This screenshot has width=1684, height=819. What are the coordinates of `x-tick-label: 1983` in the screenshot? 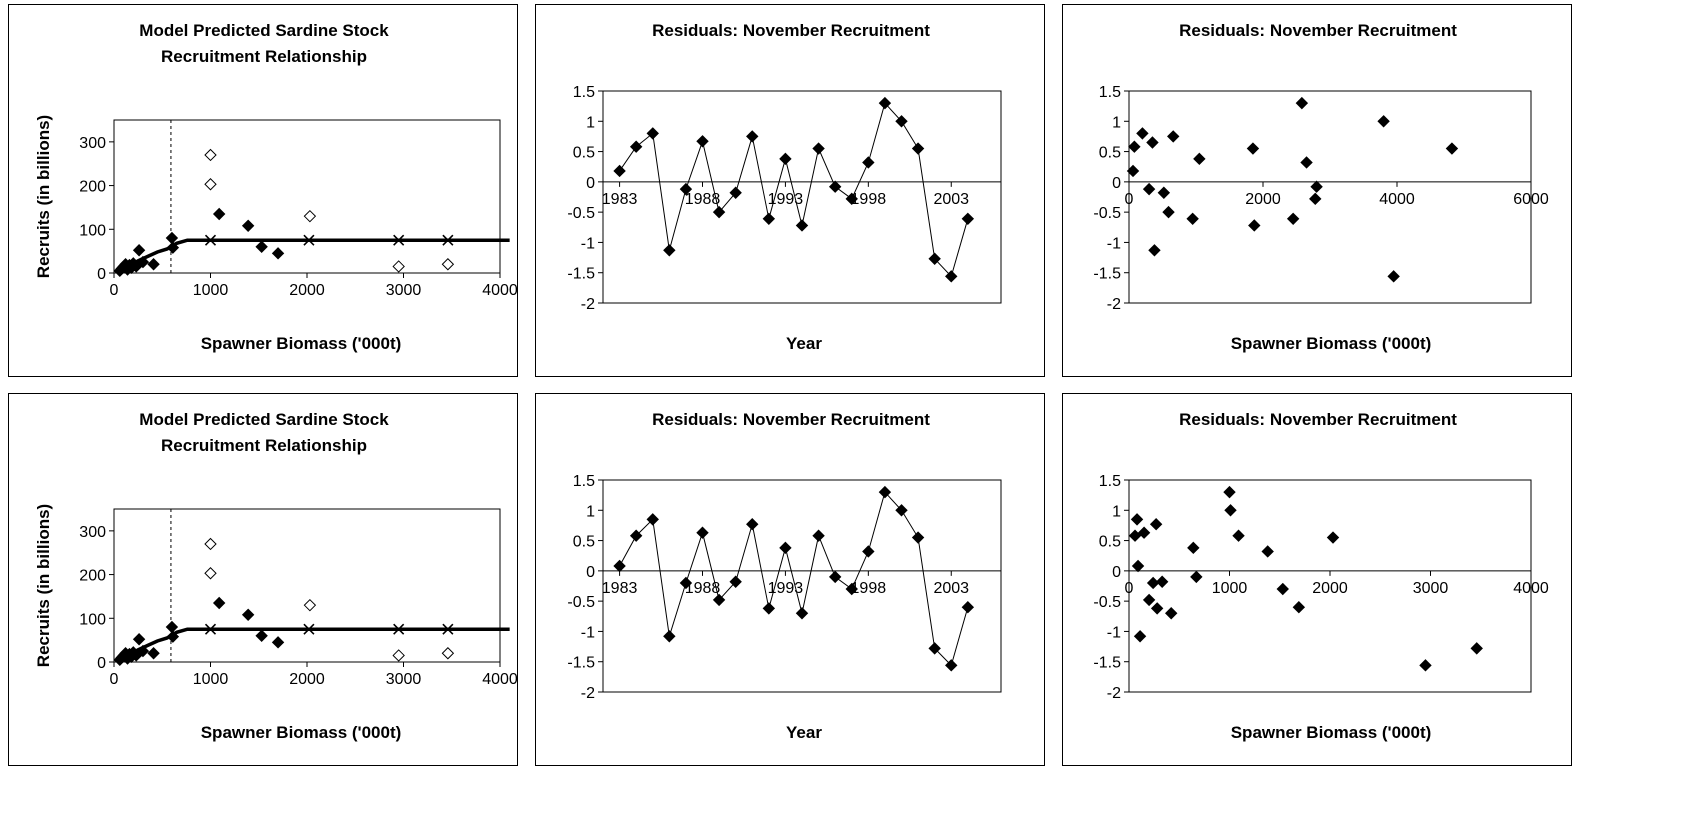 It's located at (620, 199).